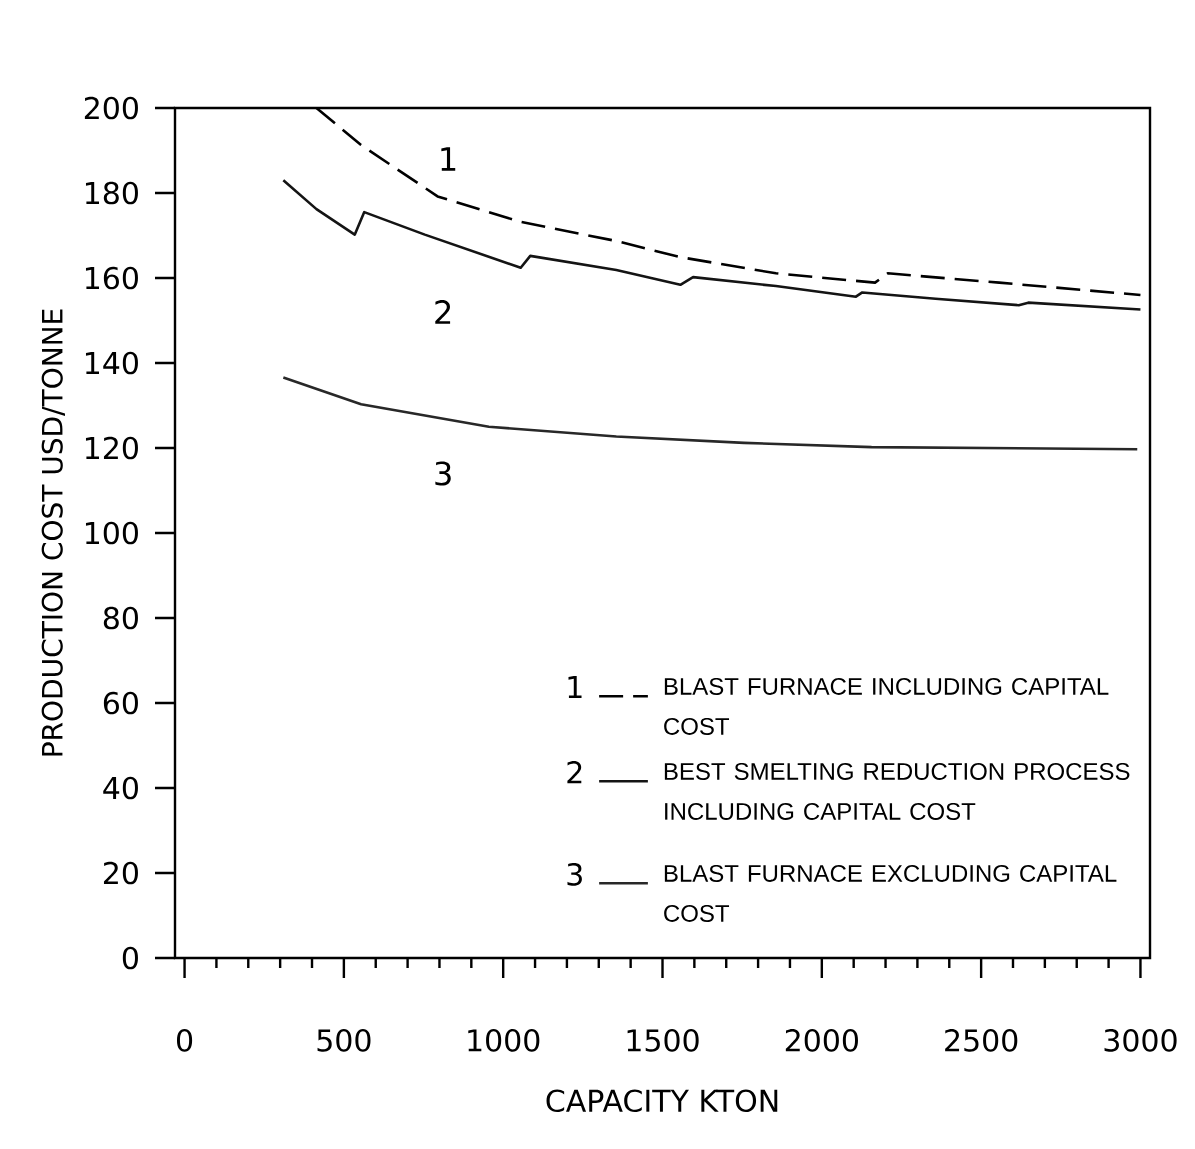 The width and height of the screenshot is (1195, 1149). Describe the element at coordinates (111, 363) in the screenshot. I see `y-tick-label: 140` at that location.